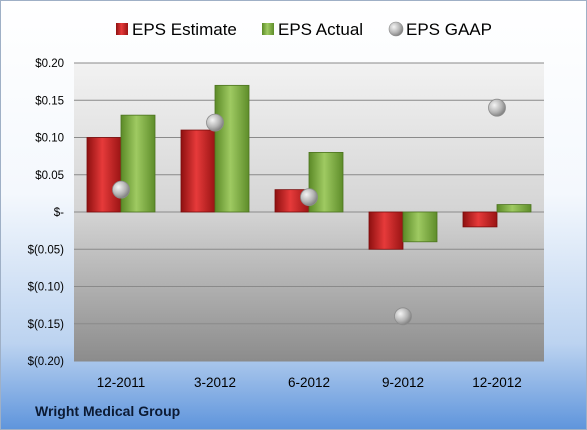 The width and height of the screenshot is (587, 430). What do you see at coordinates (59, 213) in the screenshot?
I see `y-tick-label: $-` at bounding box center [59, 213].